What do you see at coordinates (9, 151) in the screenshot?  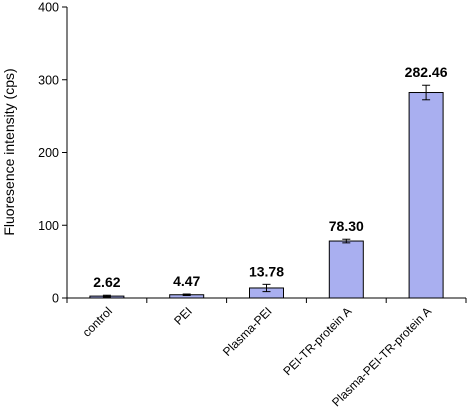 I see `y-axis-title: Fluoresence intensity (cps)` at bounding box center [9, 151].